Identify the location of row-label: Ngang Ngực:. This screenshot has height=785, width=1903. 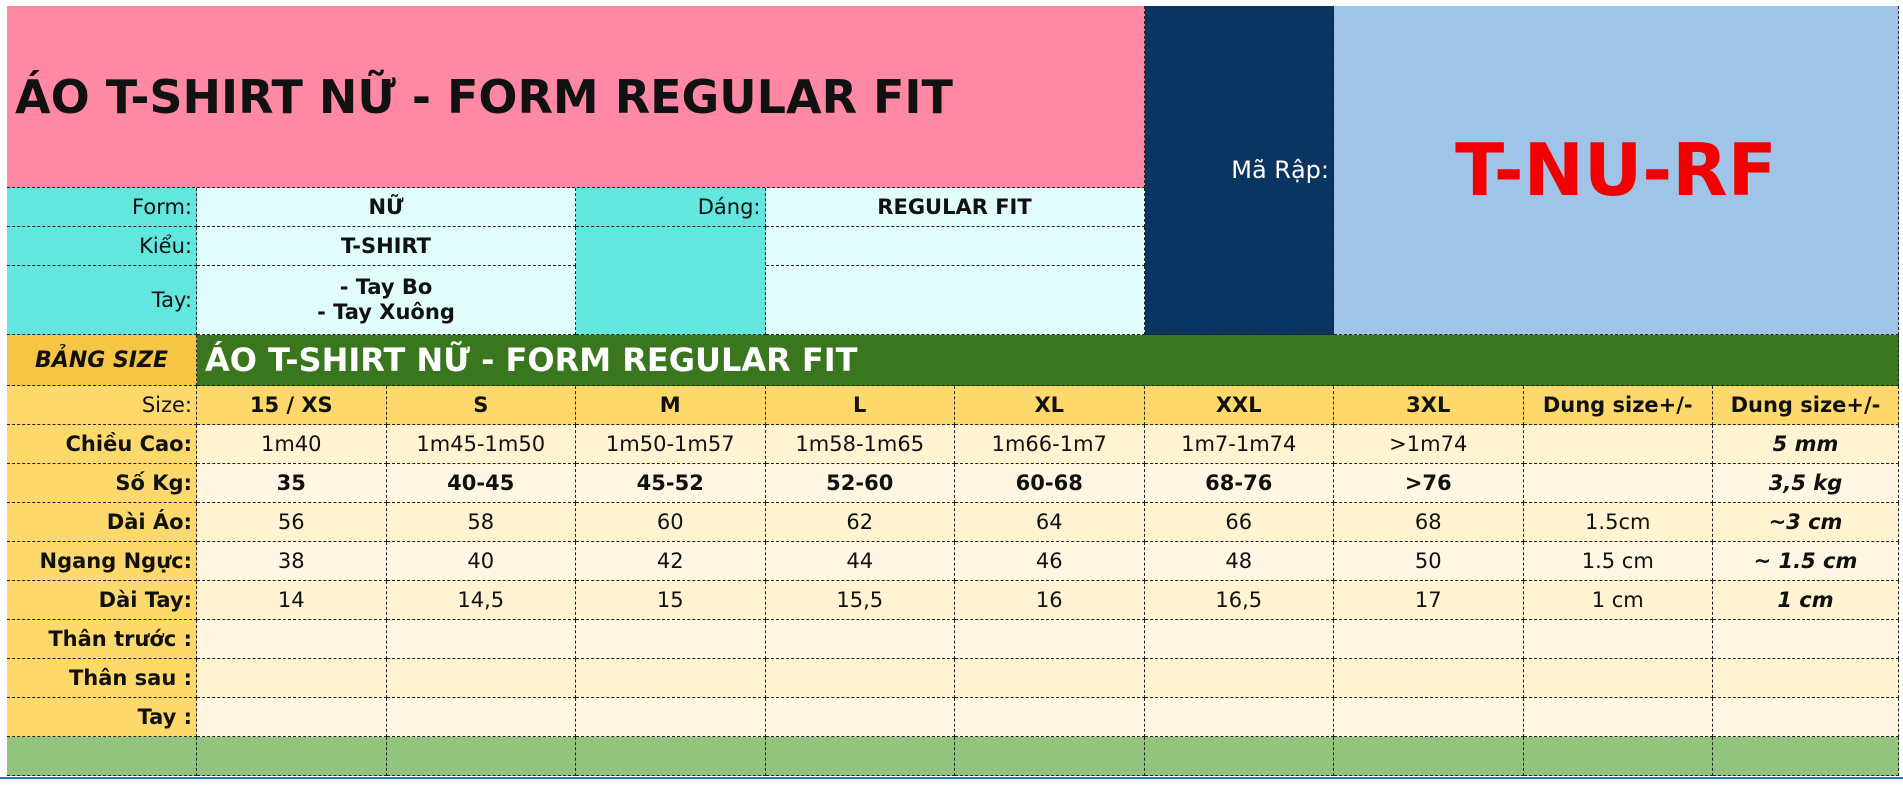
(102, 561).